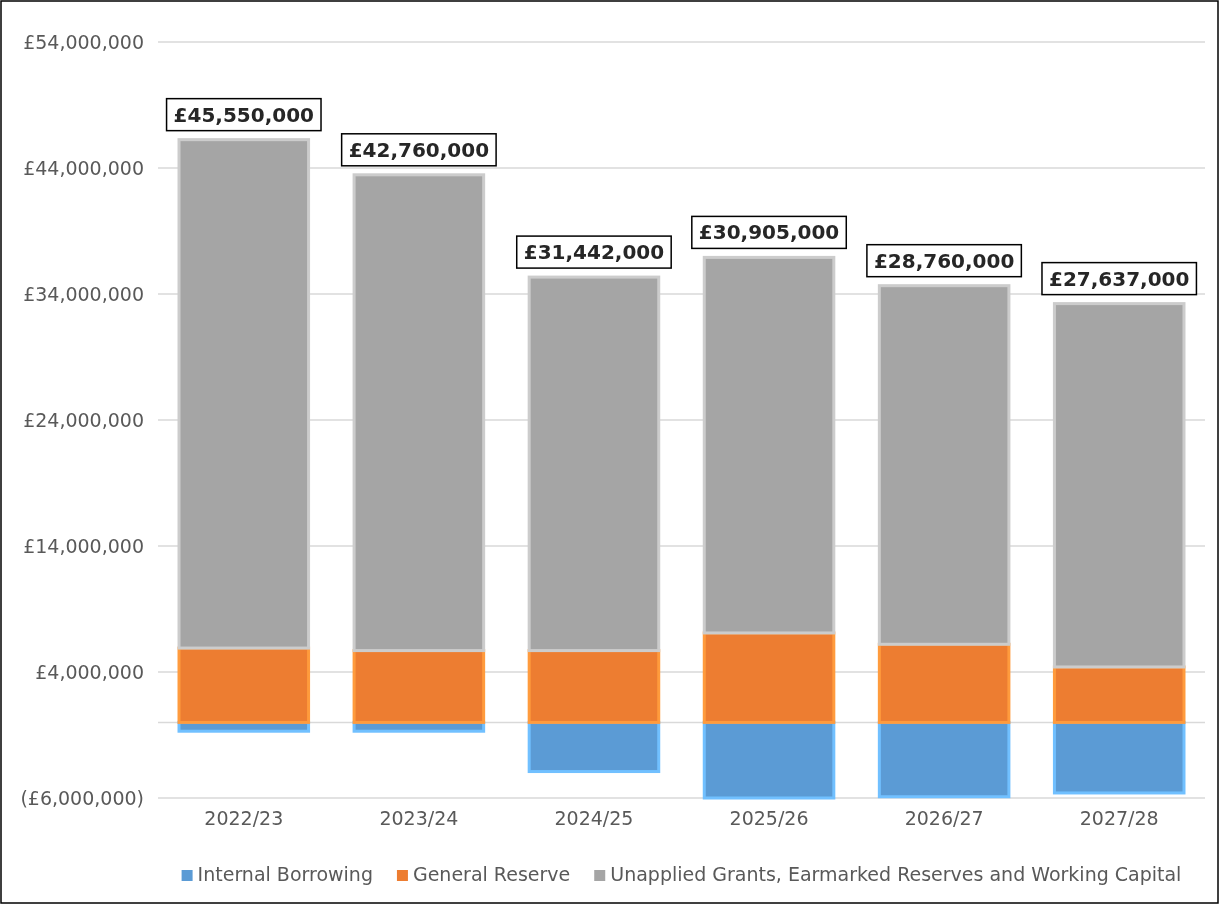 This screenshot has height=904, width=1219. Describe the element at coordinates (419, 818) in the screenshot. I see `x-tick-label: 2023/24` at that location.